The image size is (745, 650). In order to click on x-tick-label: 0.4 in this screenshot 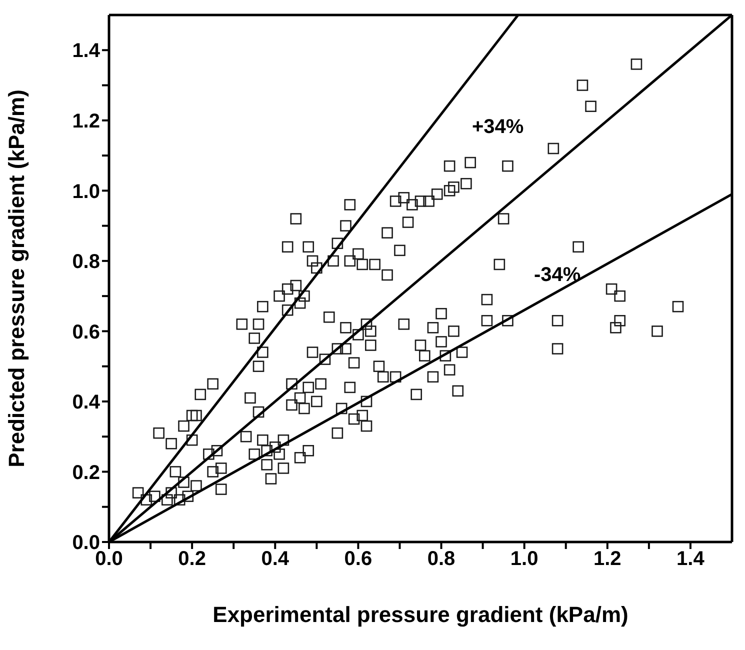, I will do `click(275, 559)`.